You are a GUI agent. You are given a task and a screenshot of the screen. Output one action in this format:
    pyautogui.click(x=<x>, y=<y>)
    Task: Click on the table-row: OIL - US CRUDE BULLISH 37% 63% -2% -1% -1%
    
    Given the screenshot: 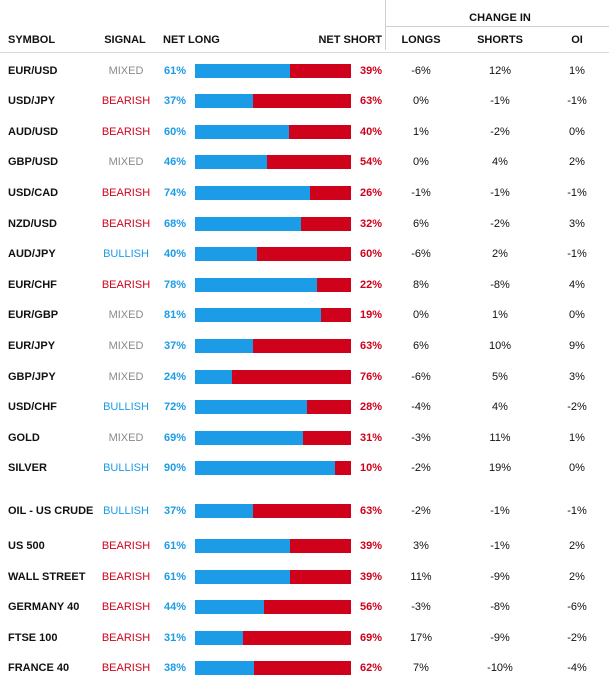 What is the action you would take?
    pyautogui.click(x=304, y=511)
    